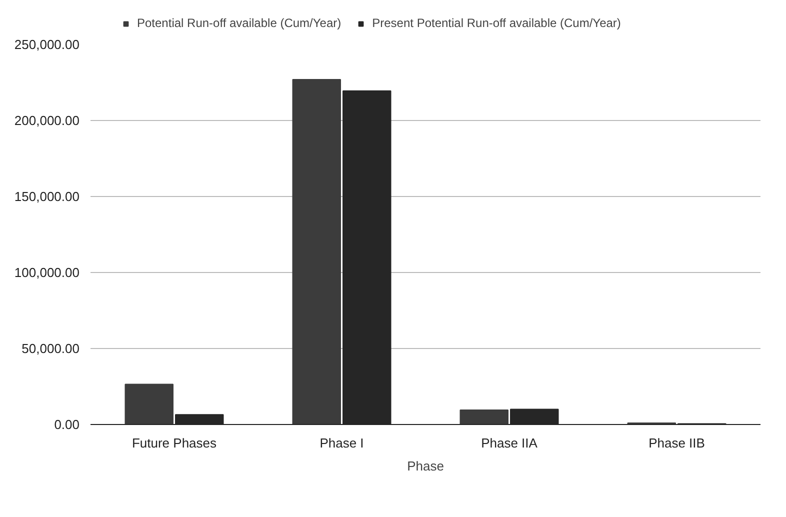 Image resolution: width=786 pixels, height=517 pixels. What do you see at coordinates (47, 44) in the screenshot?
I see `y-tick-label: 250,000.00` at bounding box center [47, 44].